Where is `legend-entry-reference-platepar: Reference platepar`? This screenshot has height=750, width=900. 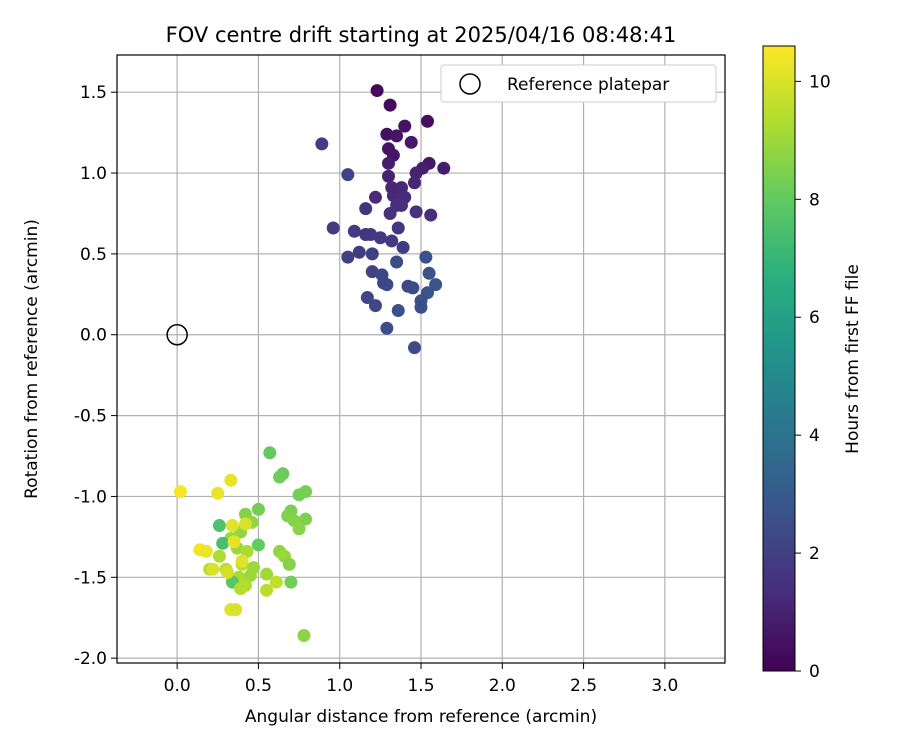 legend-entry-reference-platepar: Reference platepar is located at coordinates (588, 85).